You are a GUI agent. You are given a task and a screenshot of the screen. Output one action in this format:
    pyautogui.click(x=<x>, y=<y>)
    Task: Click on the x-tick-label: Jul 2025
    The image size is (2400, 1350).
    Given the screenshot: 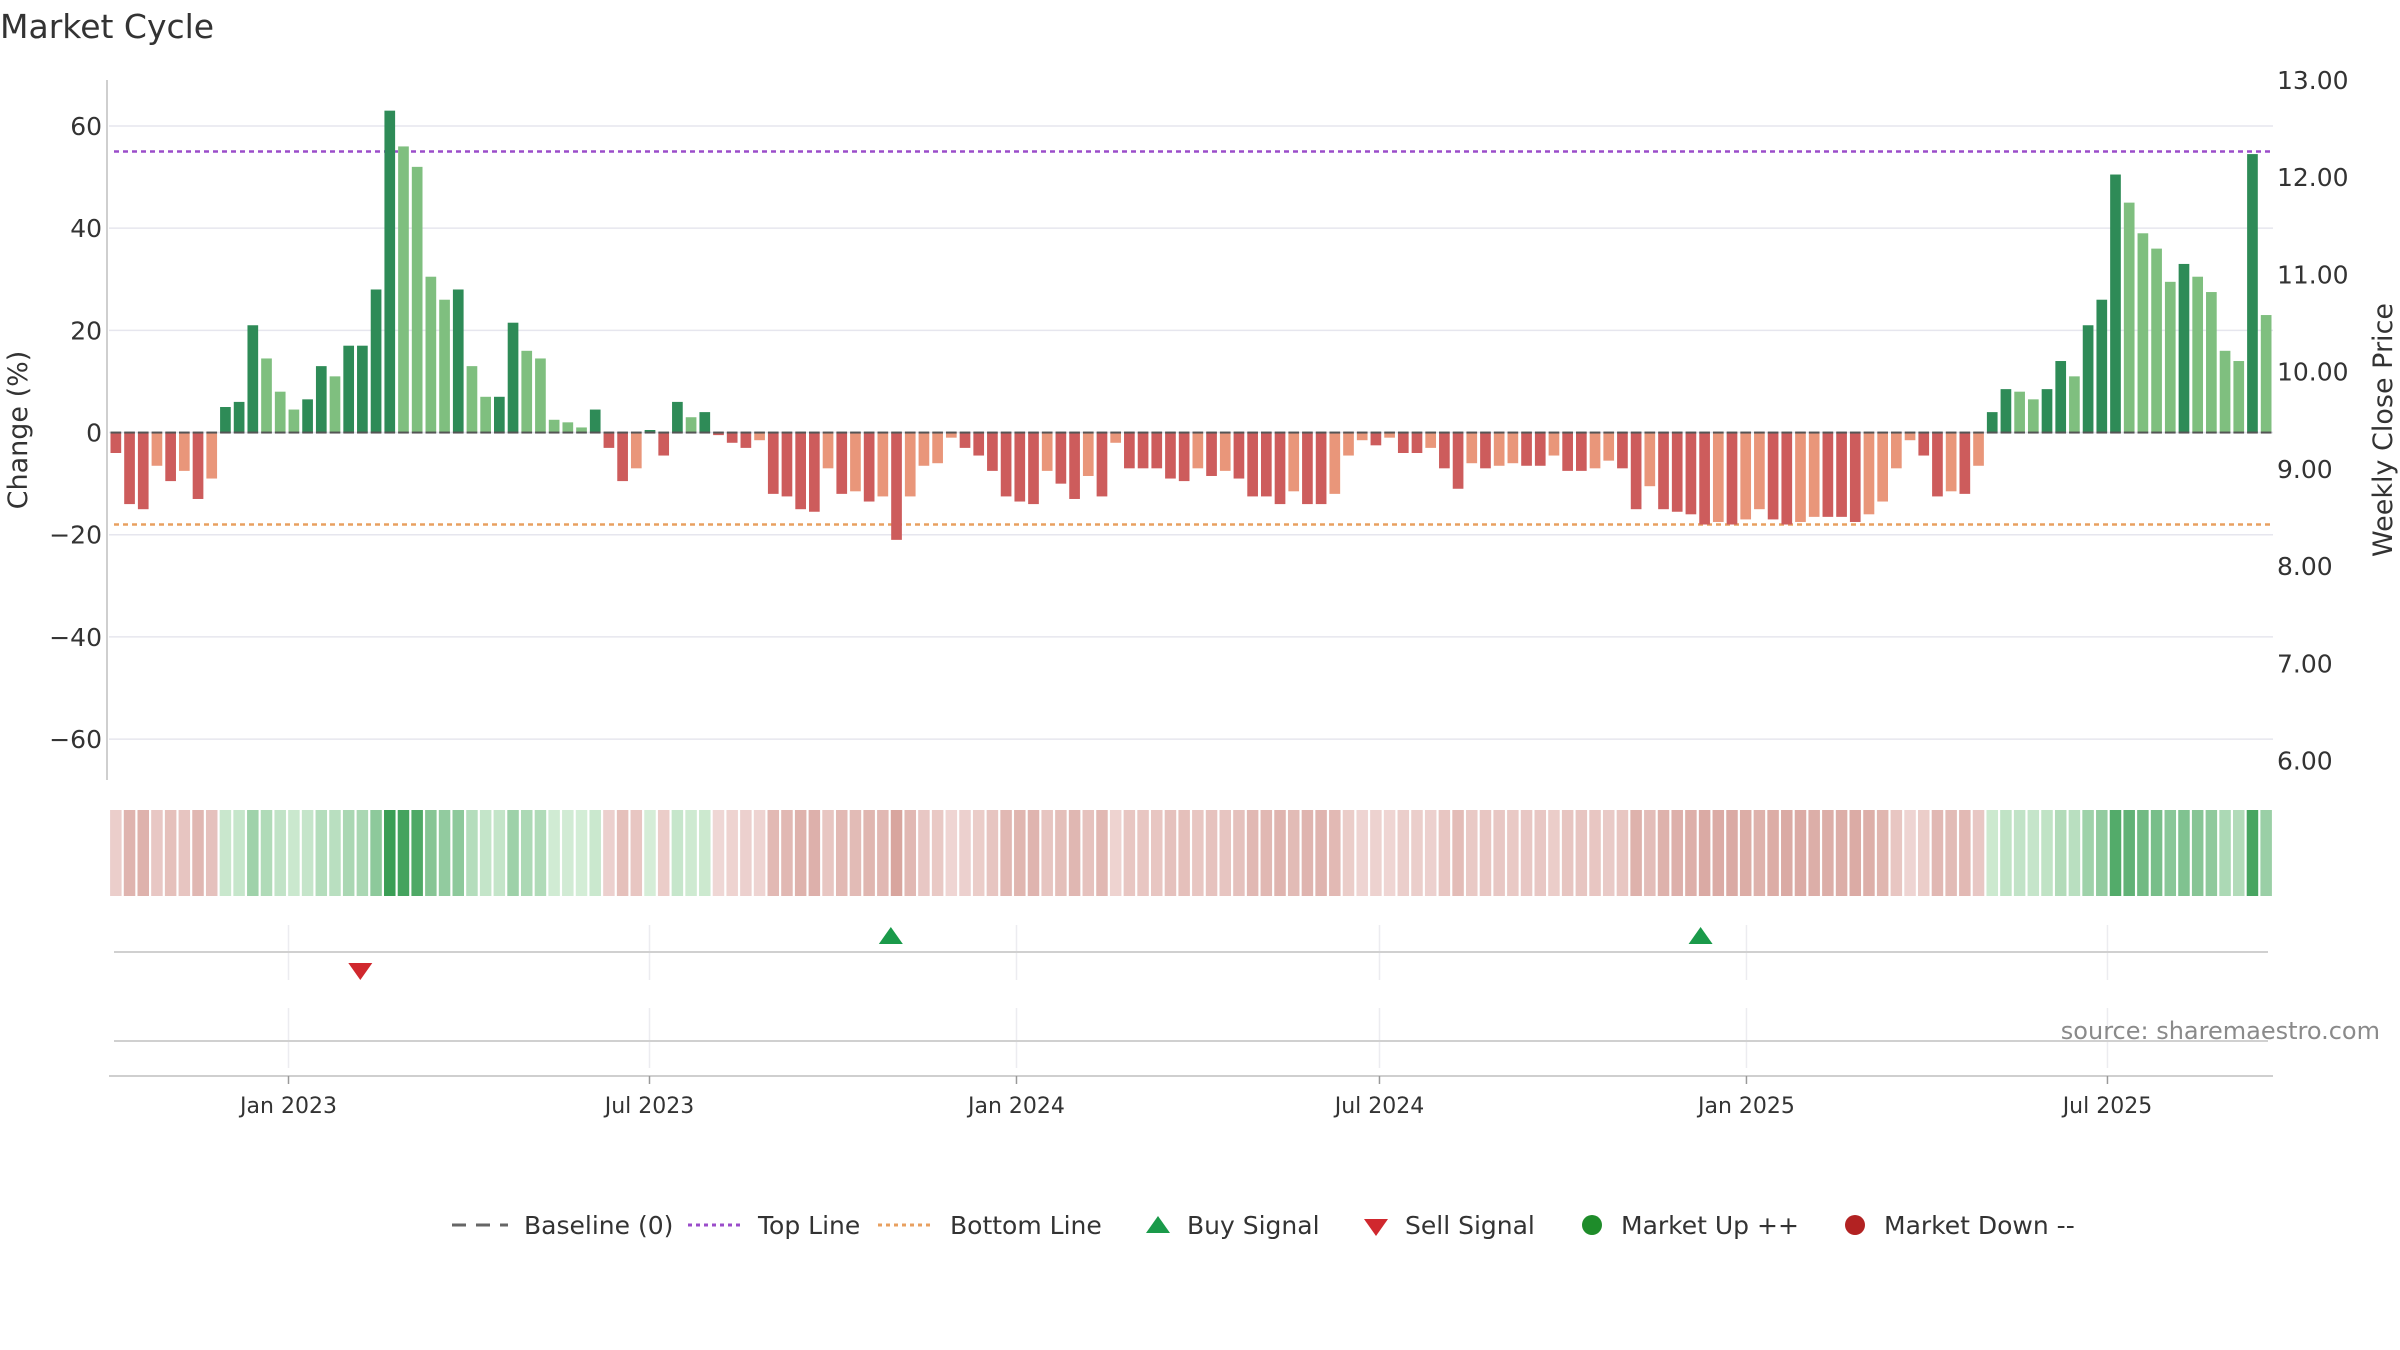 What is the action you would take?
    pyautogui.click(x=2107, y=1106)
    